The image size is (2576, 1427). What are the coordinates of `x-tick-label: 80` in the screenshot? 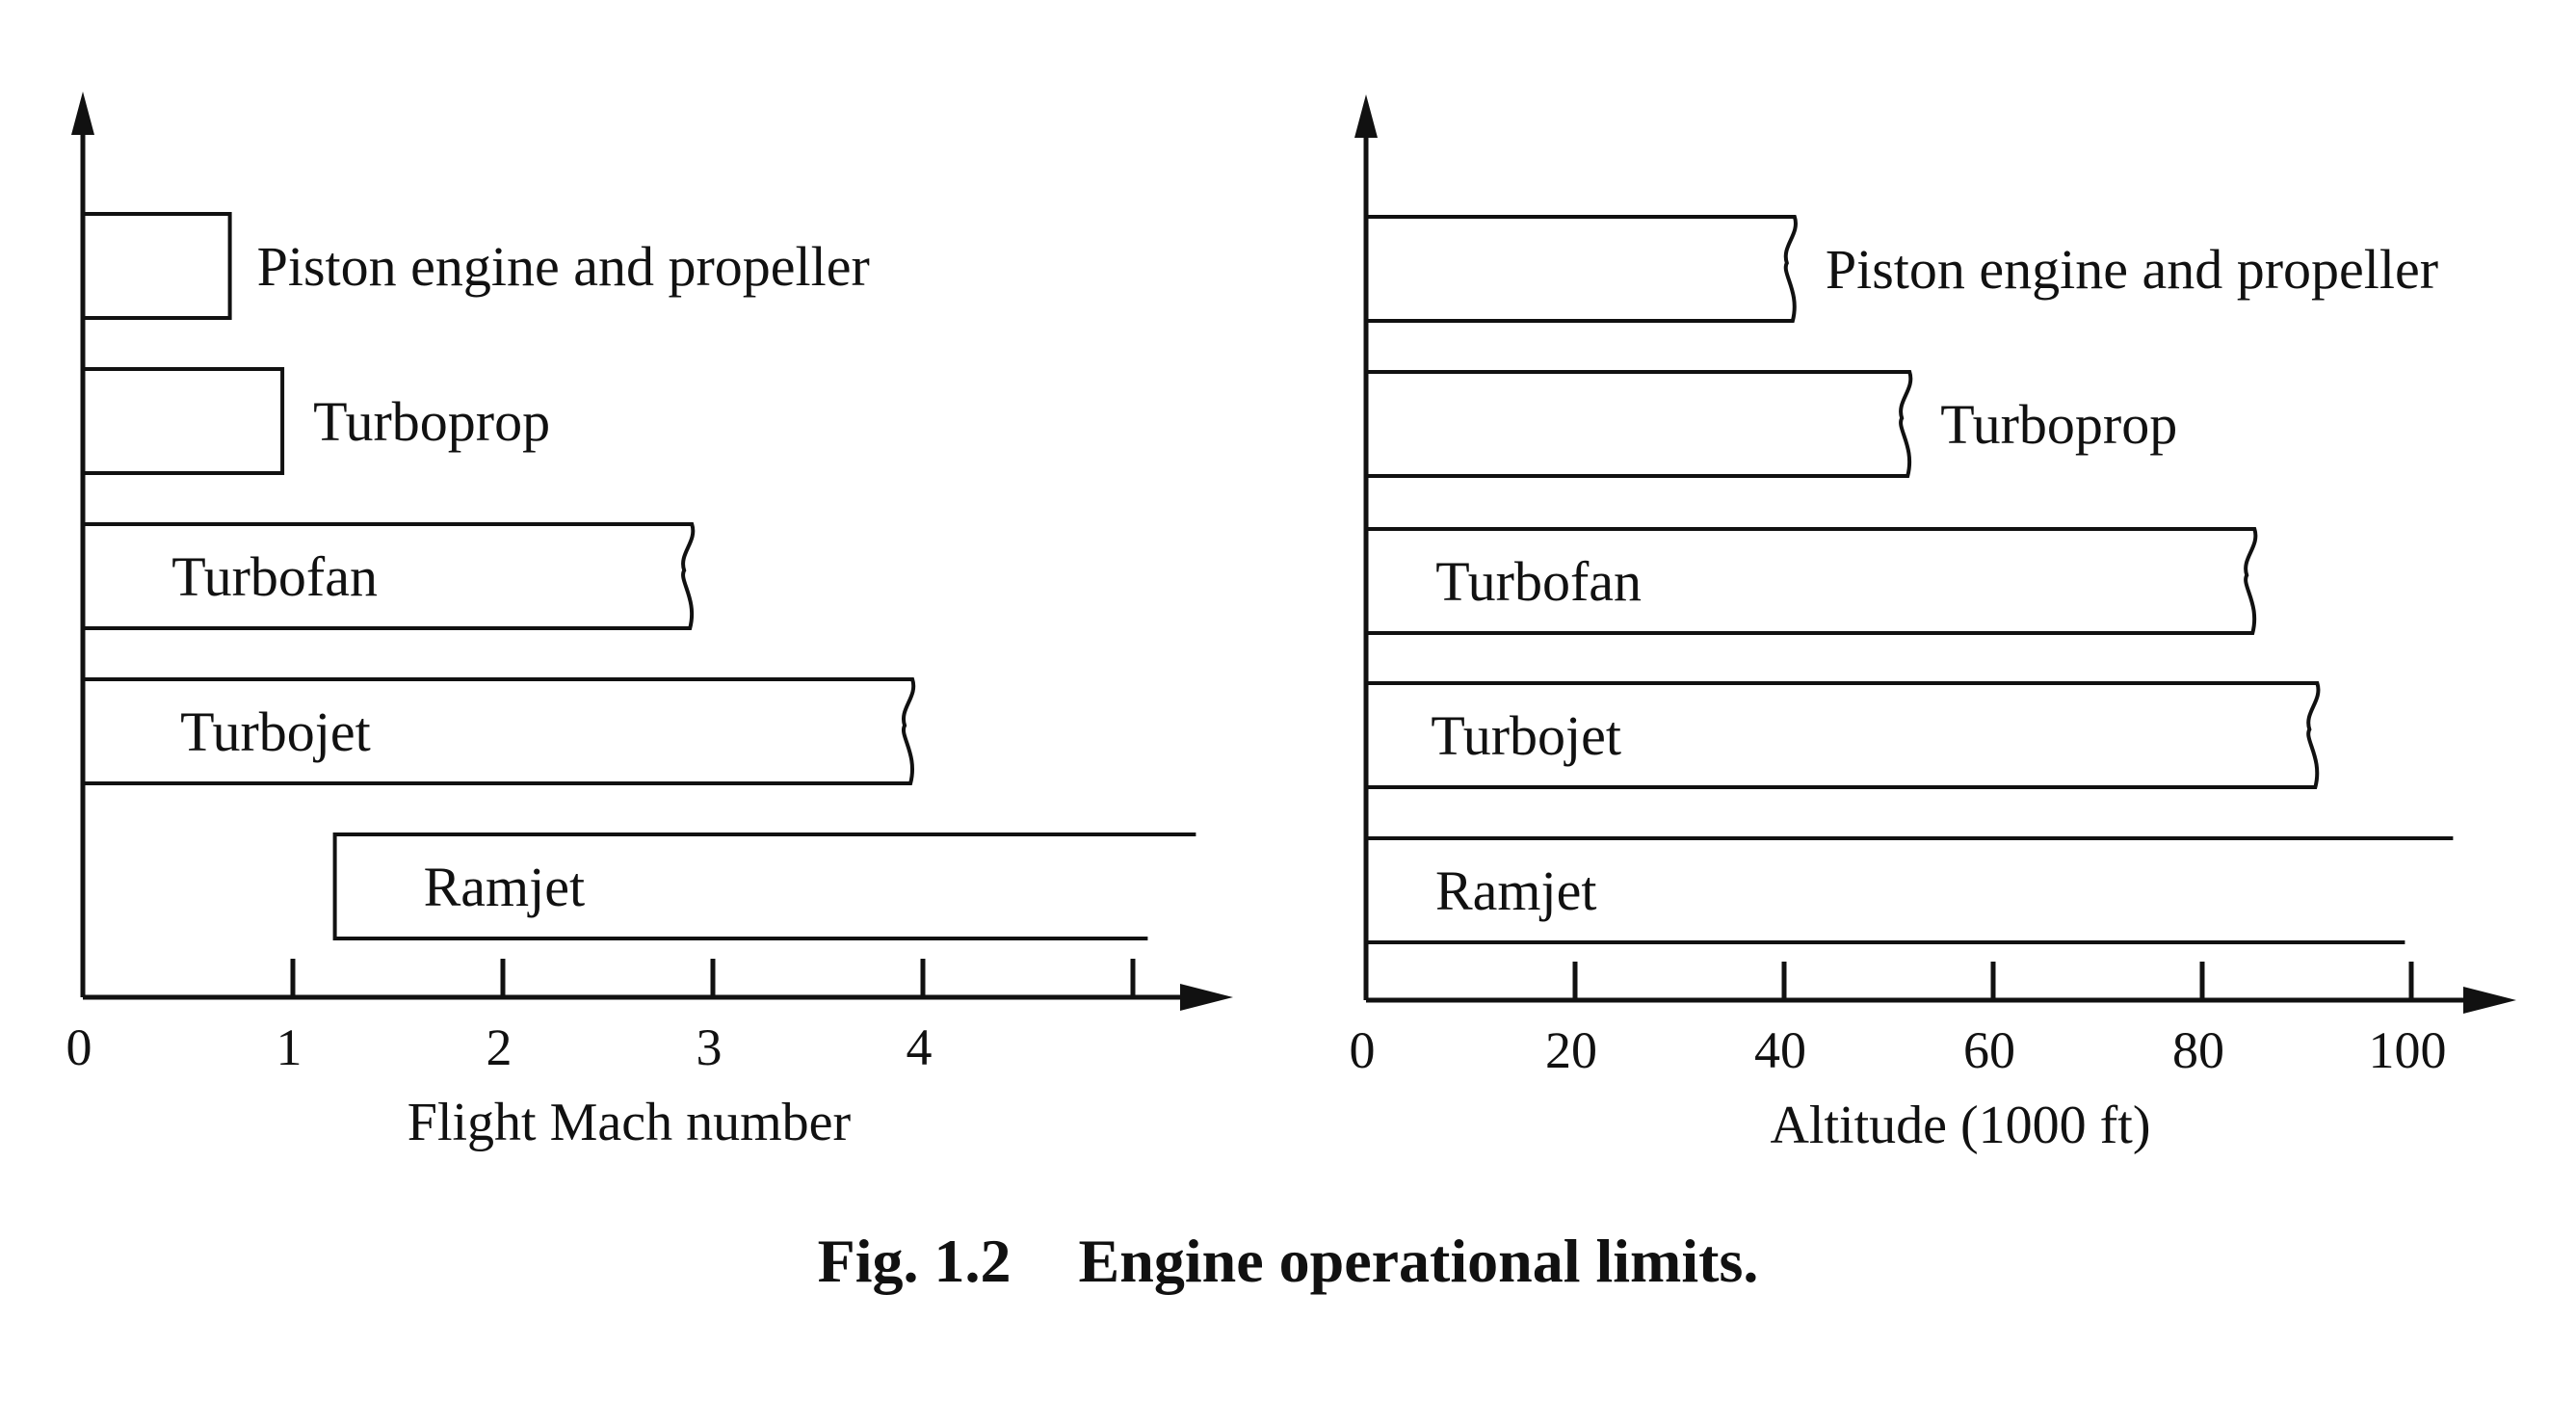 It's located at (2198, 1050).